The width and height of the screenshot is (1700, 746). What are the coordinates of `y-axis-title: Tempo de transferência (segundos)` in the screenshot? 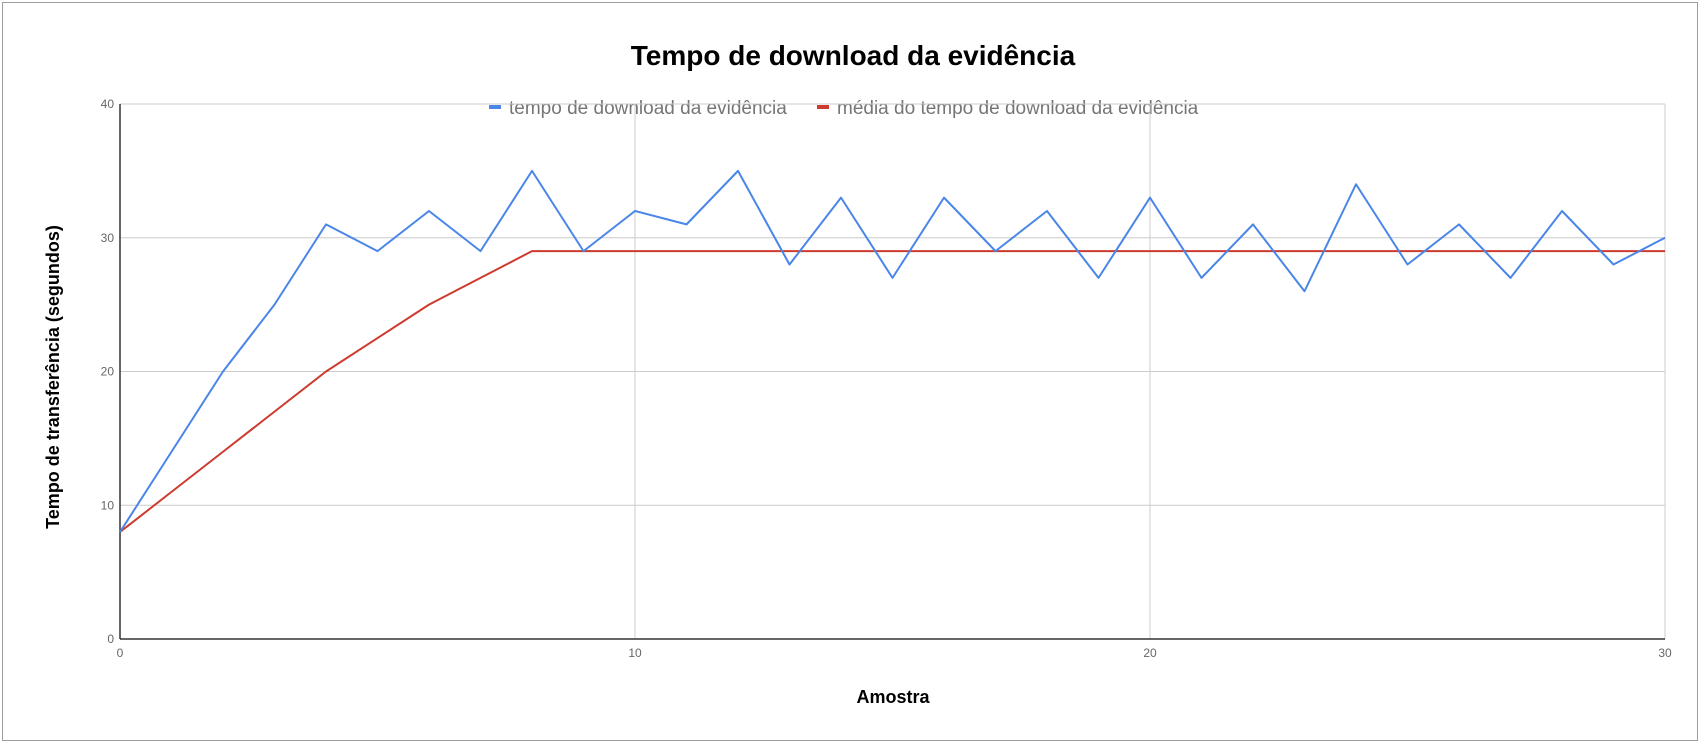 It's located at (53, 377).